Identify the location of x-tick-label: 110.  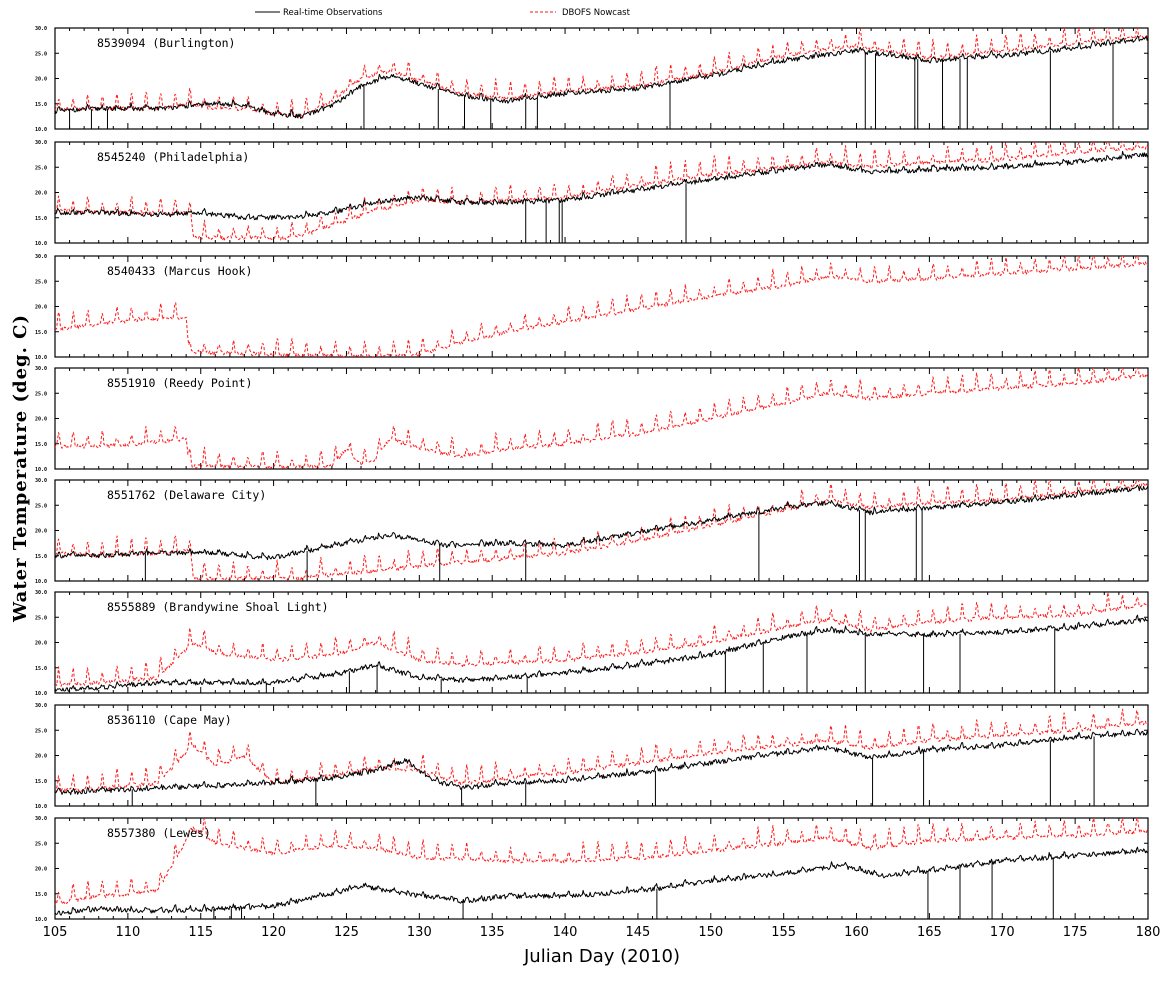
(127, 932).